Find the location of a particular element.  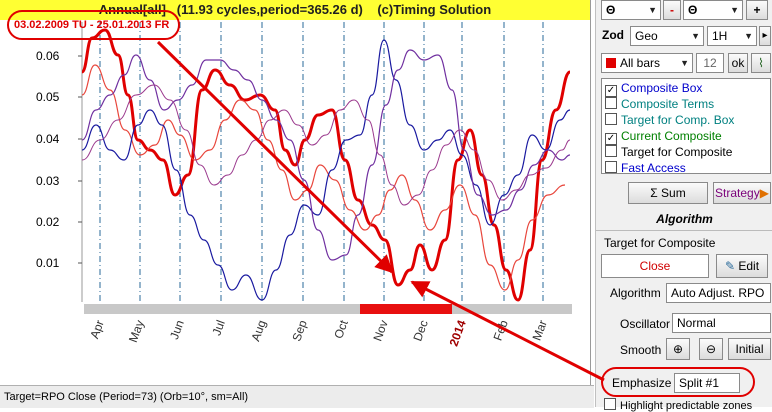

target-value-field: Close is located at coordinates (655, 266).